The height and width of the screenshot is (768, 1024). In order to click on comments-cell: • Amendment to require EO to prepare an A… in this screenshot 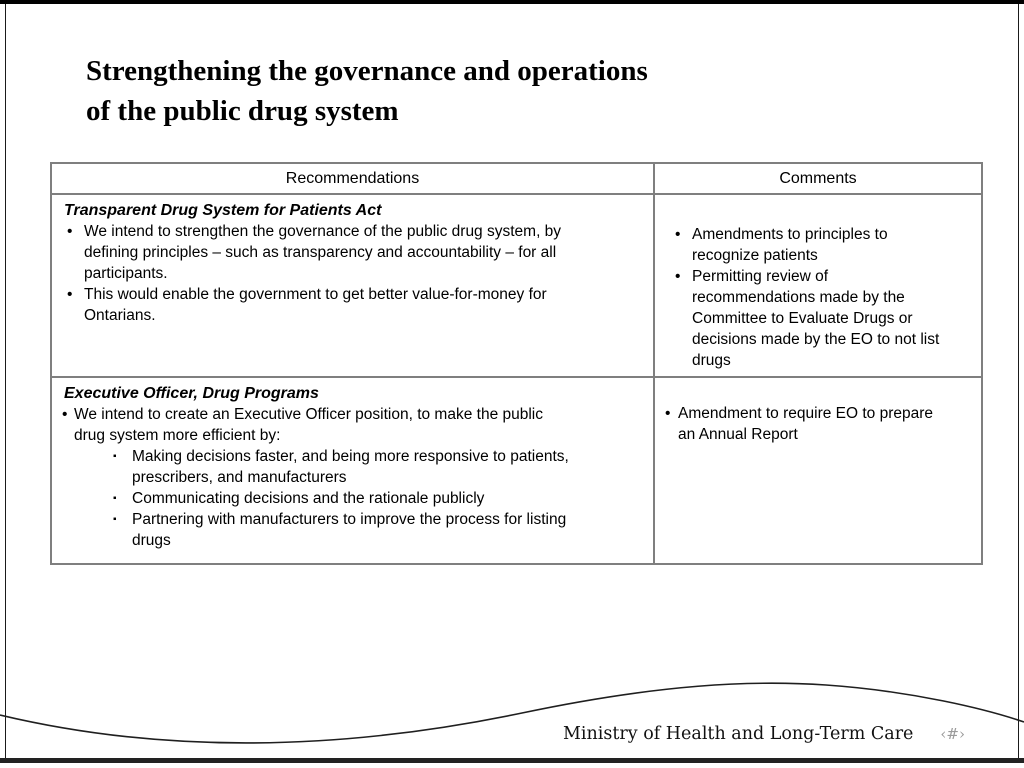, I will do `click(818, 470)`.